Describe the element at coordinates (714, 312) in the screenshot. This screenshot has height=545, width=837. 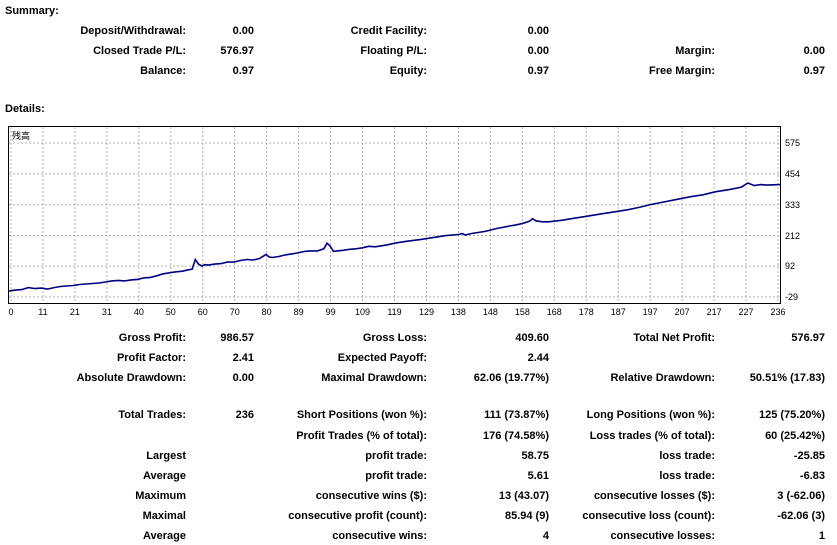
I see `x-tick-label: 217` at that location.